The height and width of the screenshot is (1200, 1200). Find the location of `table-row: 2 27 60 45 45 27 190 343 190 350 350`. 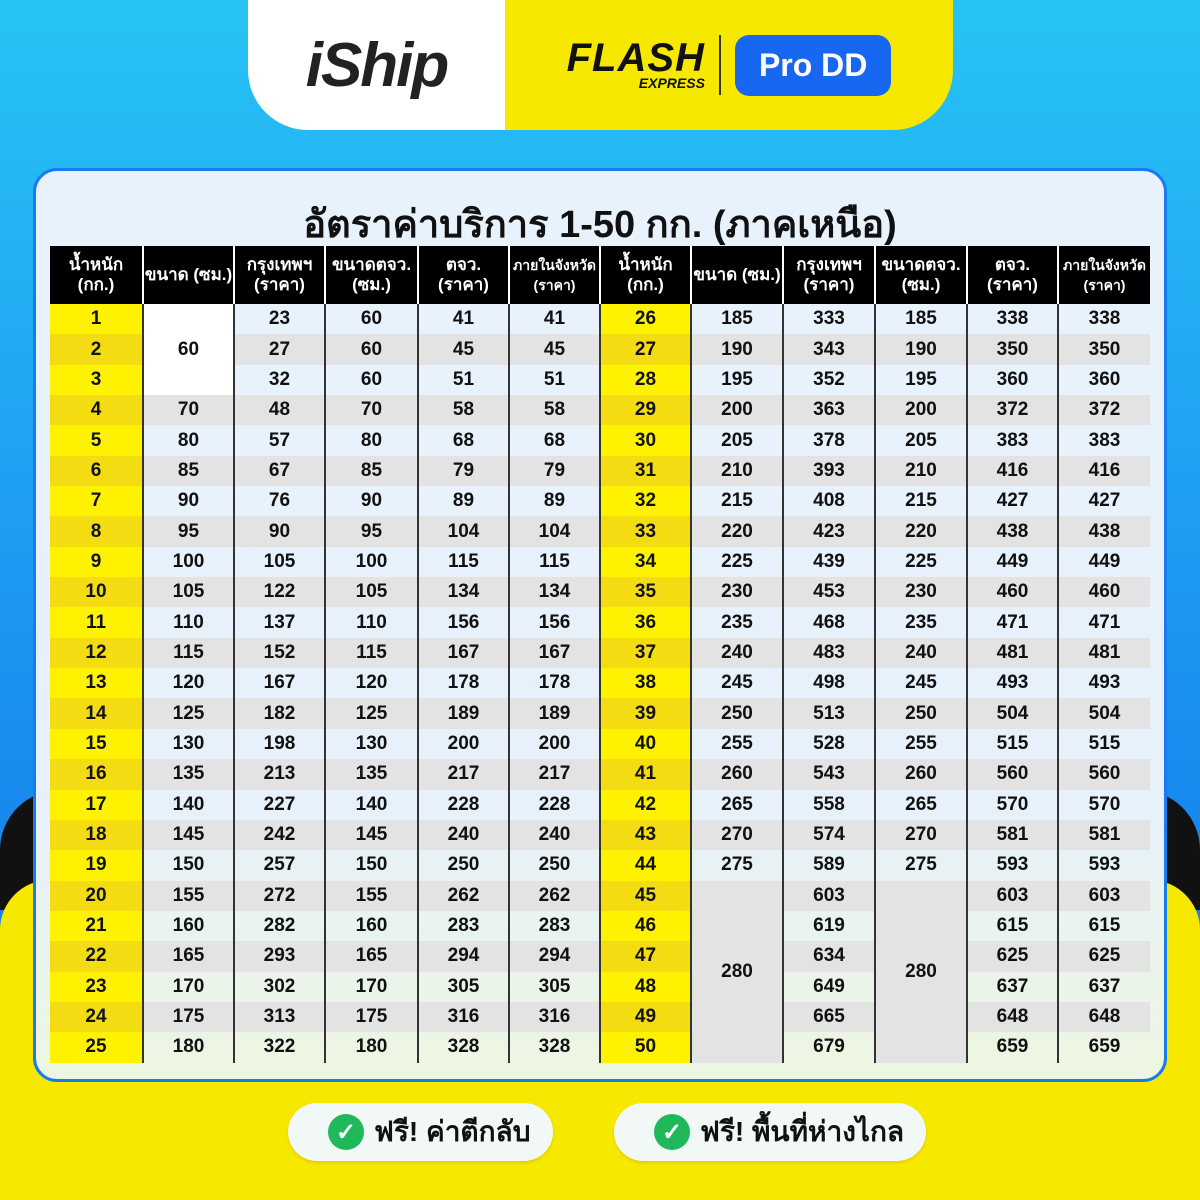

table-row: 2 27 60 45 45 27 190 343 190 350 350 is located at coordinates (600, 349).